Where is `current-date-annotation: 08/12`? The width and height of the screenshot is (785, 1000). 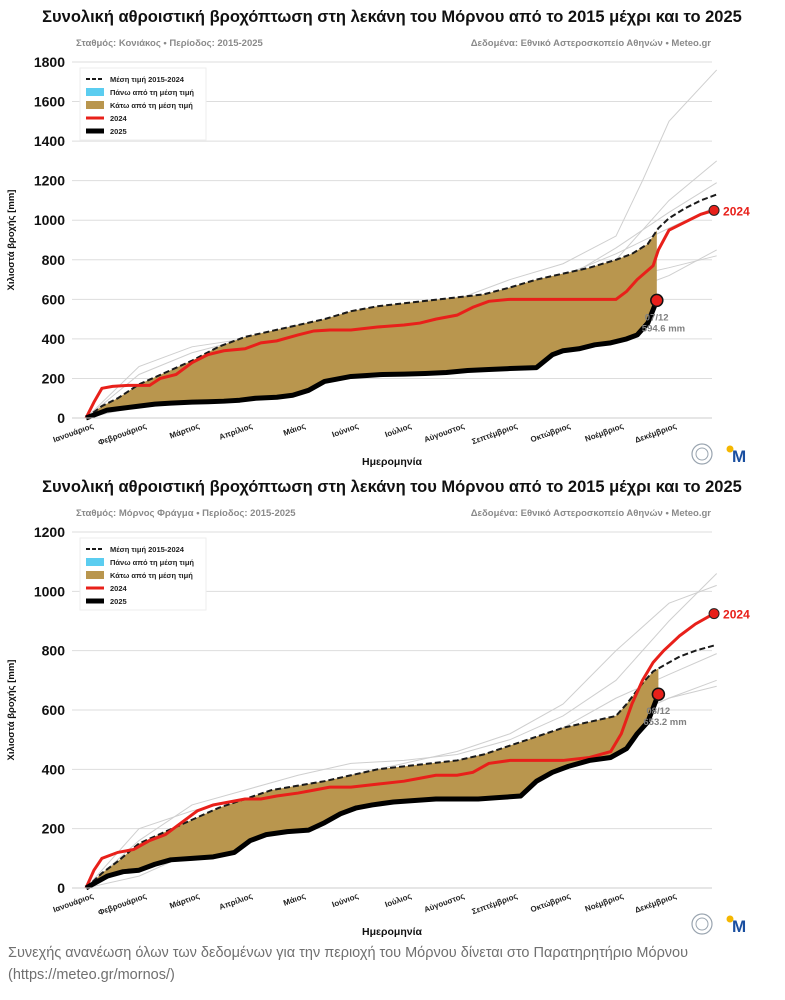
current-date-annotation: 08/12 is located at coordinates (658, 711).